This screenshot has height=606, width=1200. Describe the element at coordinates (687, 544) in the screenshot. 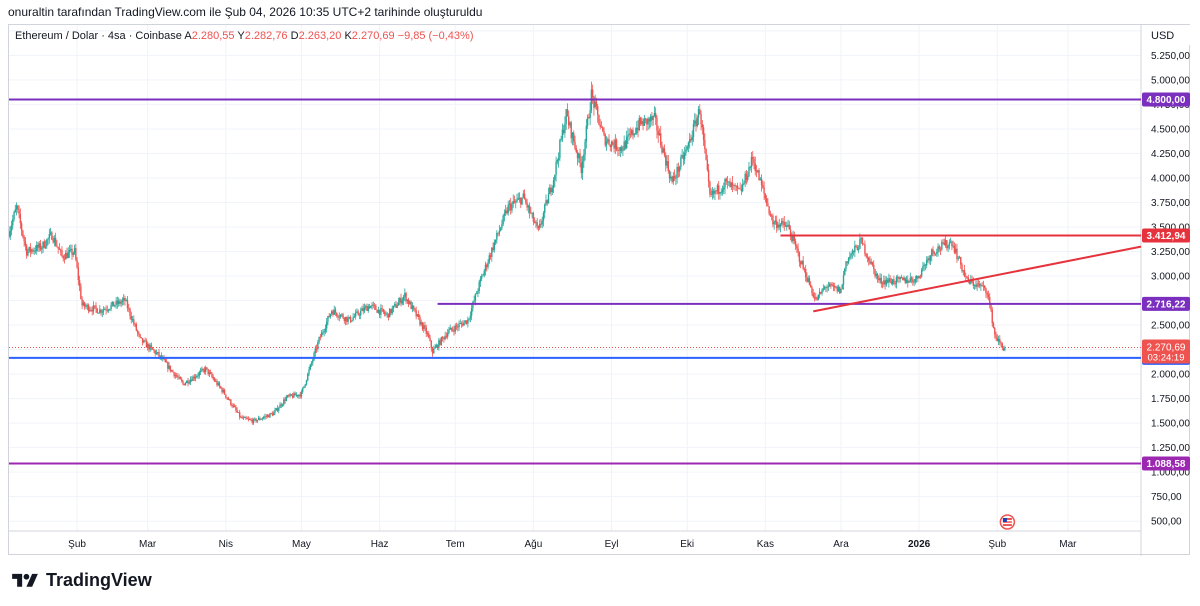

I see `time-tick-label: Eki` at that location.